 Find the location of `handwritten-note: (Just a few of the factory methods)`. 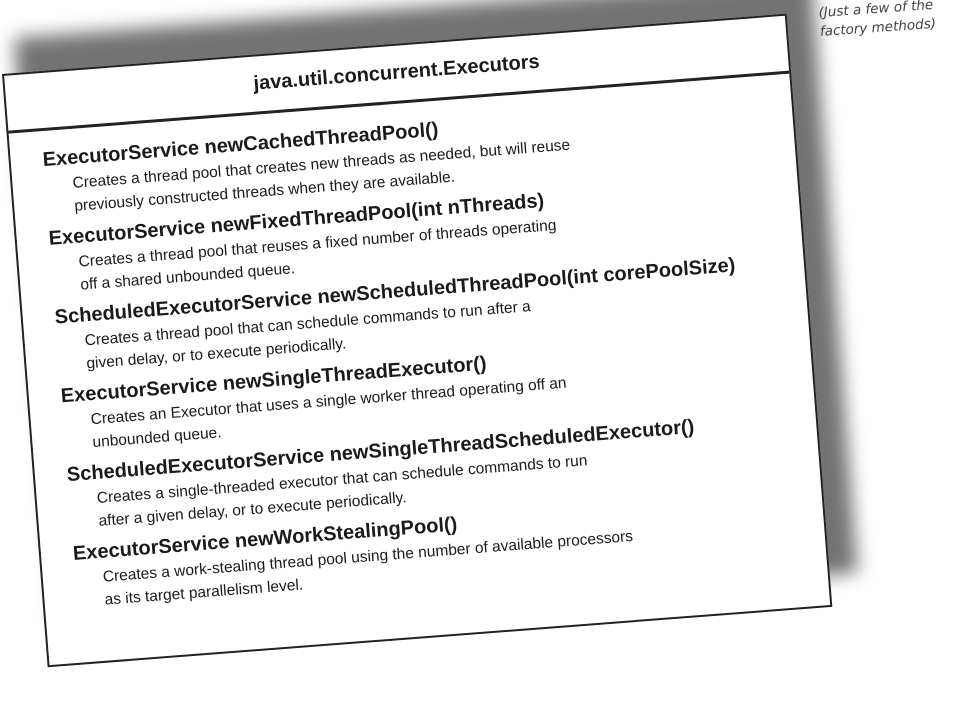

handwritten-note: (Just a few of the factory methods) is located at coordinates (887, 21).